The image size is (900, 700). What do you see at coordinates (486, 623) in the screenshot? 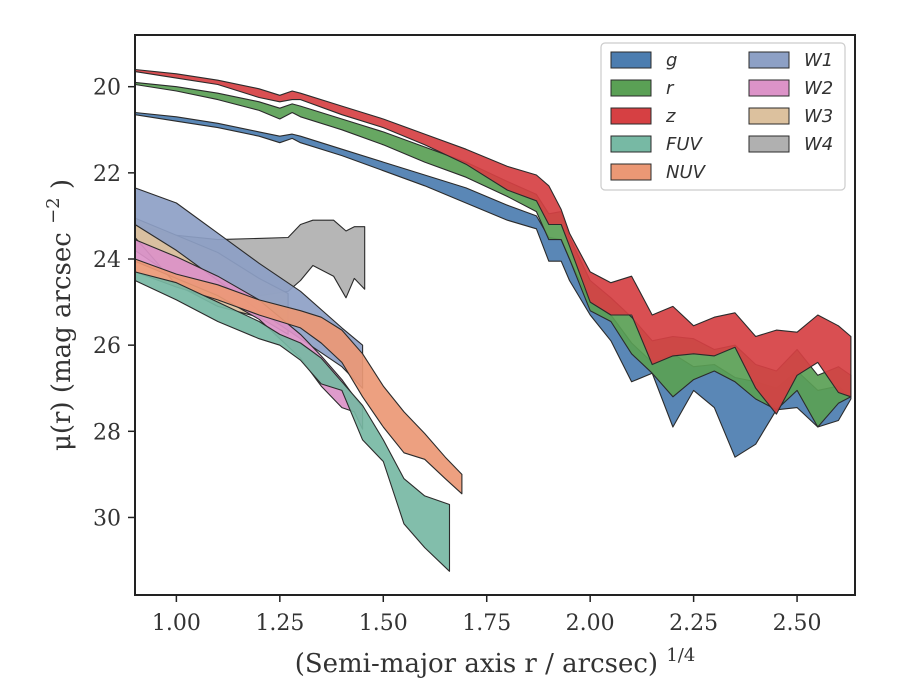
I see `x-tick-label: 1.75` at bounding box center [486, 623].